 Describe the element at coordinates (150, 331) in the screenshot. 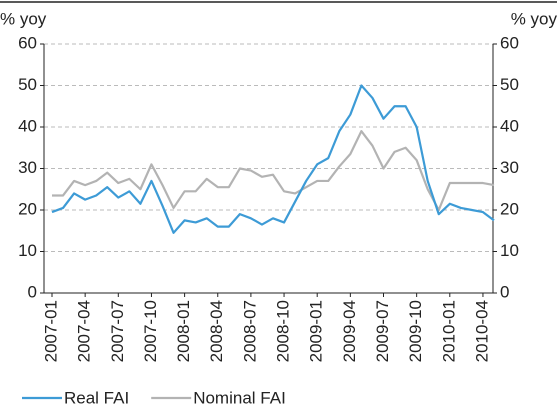

I see `x-tick-label: 2007-10` at that location.